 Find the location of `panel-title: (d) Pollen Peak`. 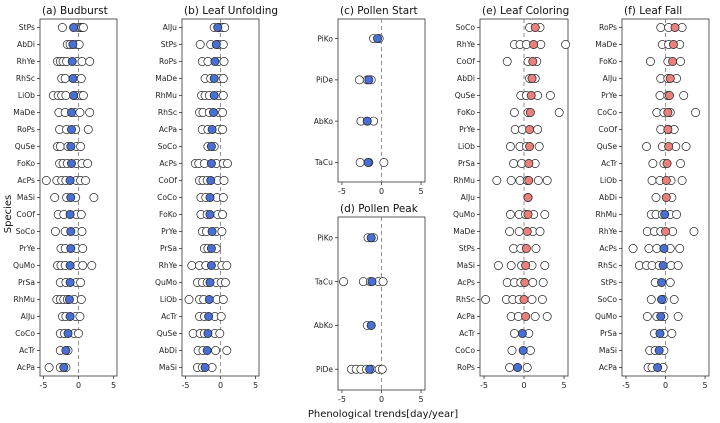

panel-title: (d) Pollen Peak is located at coordinates (379, 209).